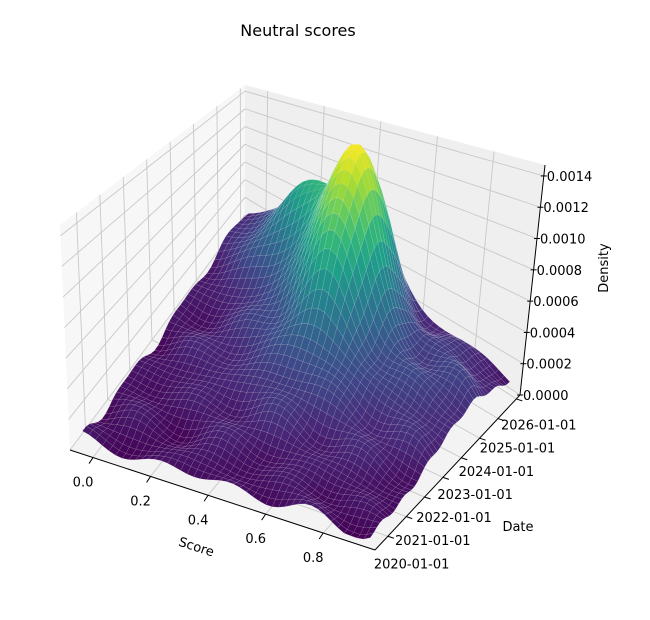 Image resolution: width=650 pixels, height=620 pixels. I want to click on y-axis-label: Date, so click(517, 527).